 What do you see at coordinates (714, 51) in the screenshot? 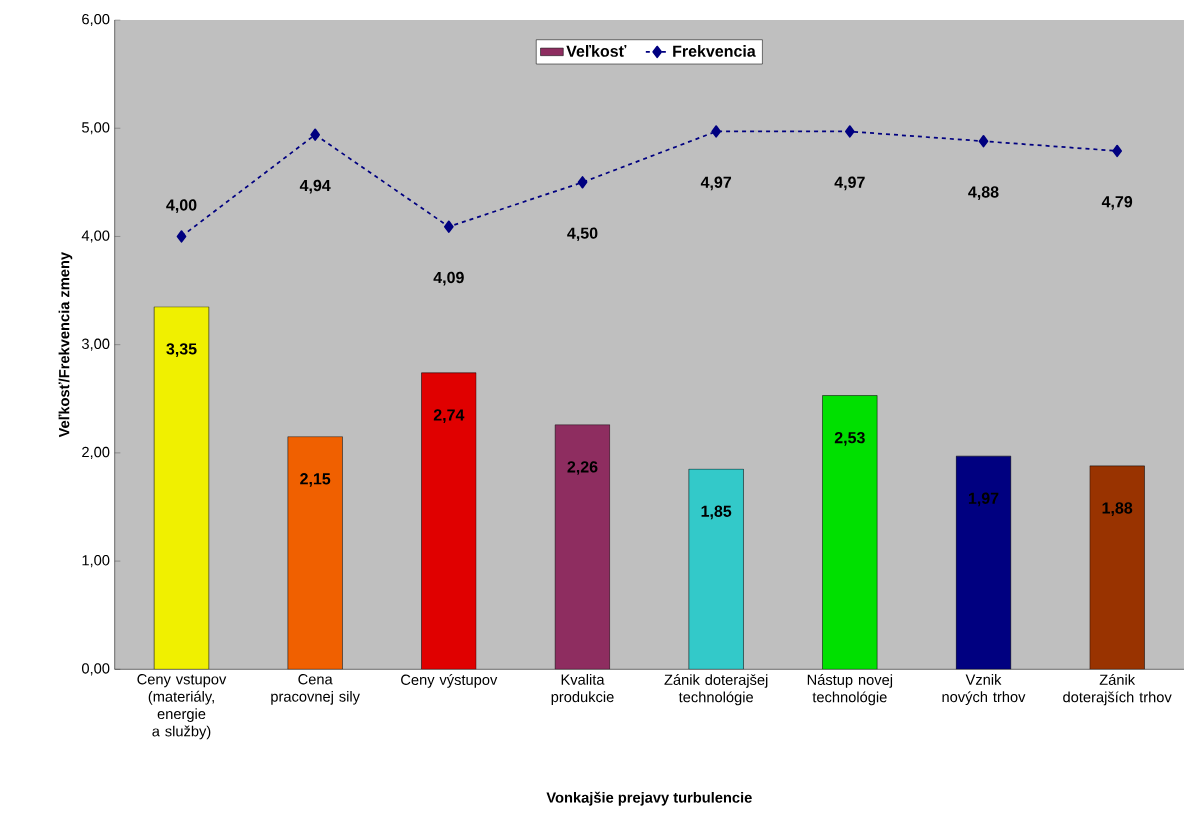
I see `legend-label: Frekvencia` at bounding box center [714, 51].